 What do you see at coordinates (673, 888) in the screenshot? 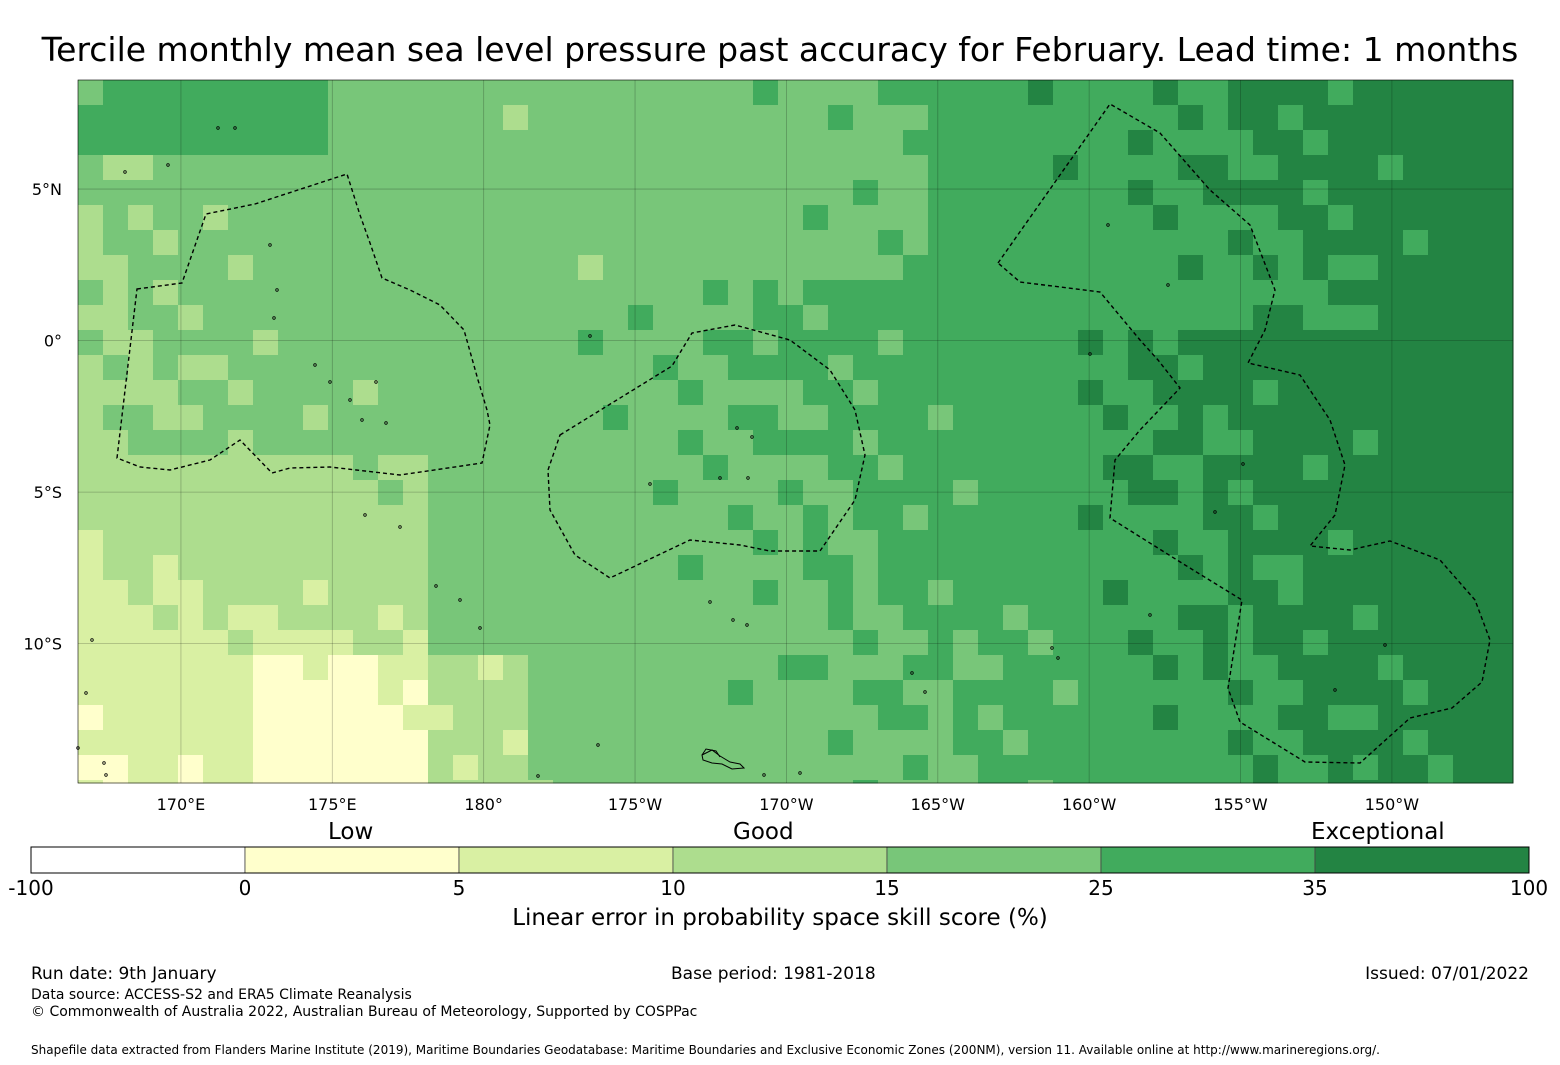
I see `colorbar-tick-label: 10` at bounding box center [673, 888].